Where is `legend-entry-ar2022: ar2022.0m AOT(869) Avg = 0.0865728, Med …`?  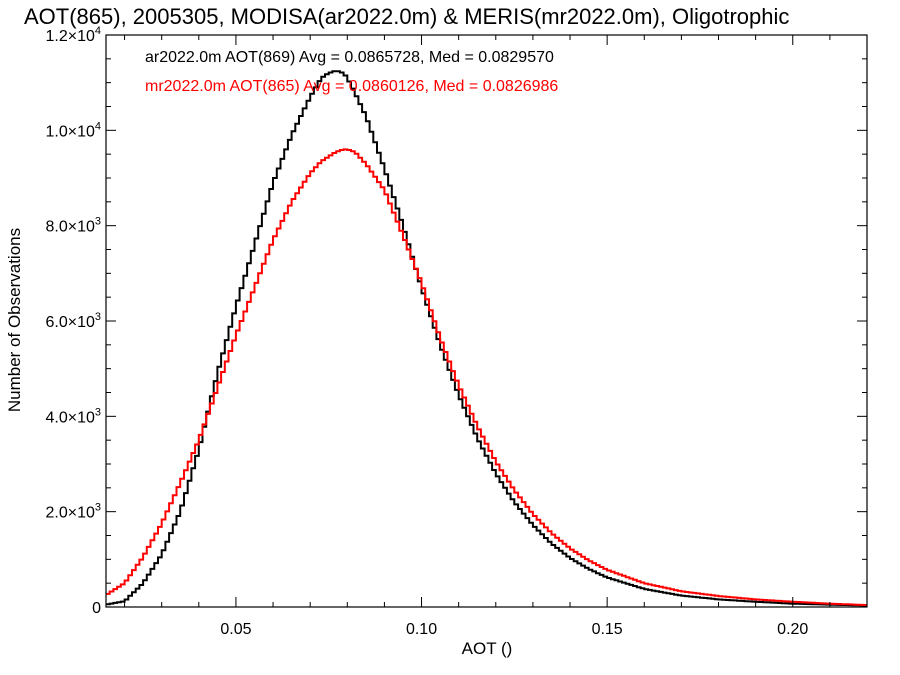 legend-entry-ar2022: ar2022.0m AOT(869) Avg = 0.0865728, Med … is located at coordinates (349, 57).